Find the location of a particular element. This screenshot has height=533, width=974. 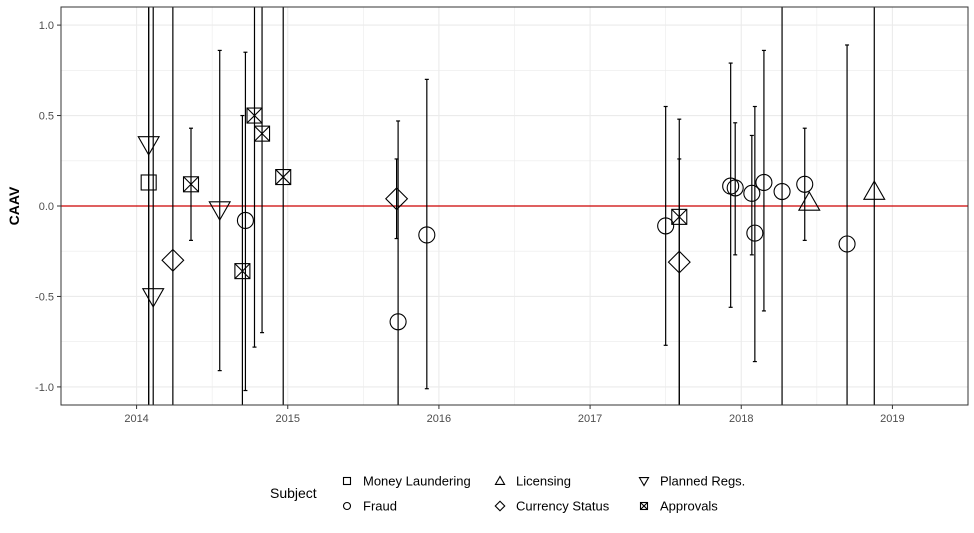

y-tick-label: 0.5 is located at coordinates (46, 117).